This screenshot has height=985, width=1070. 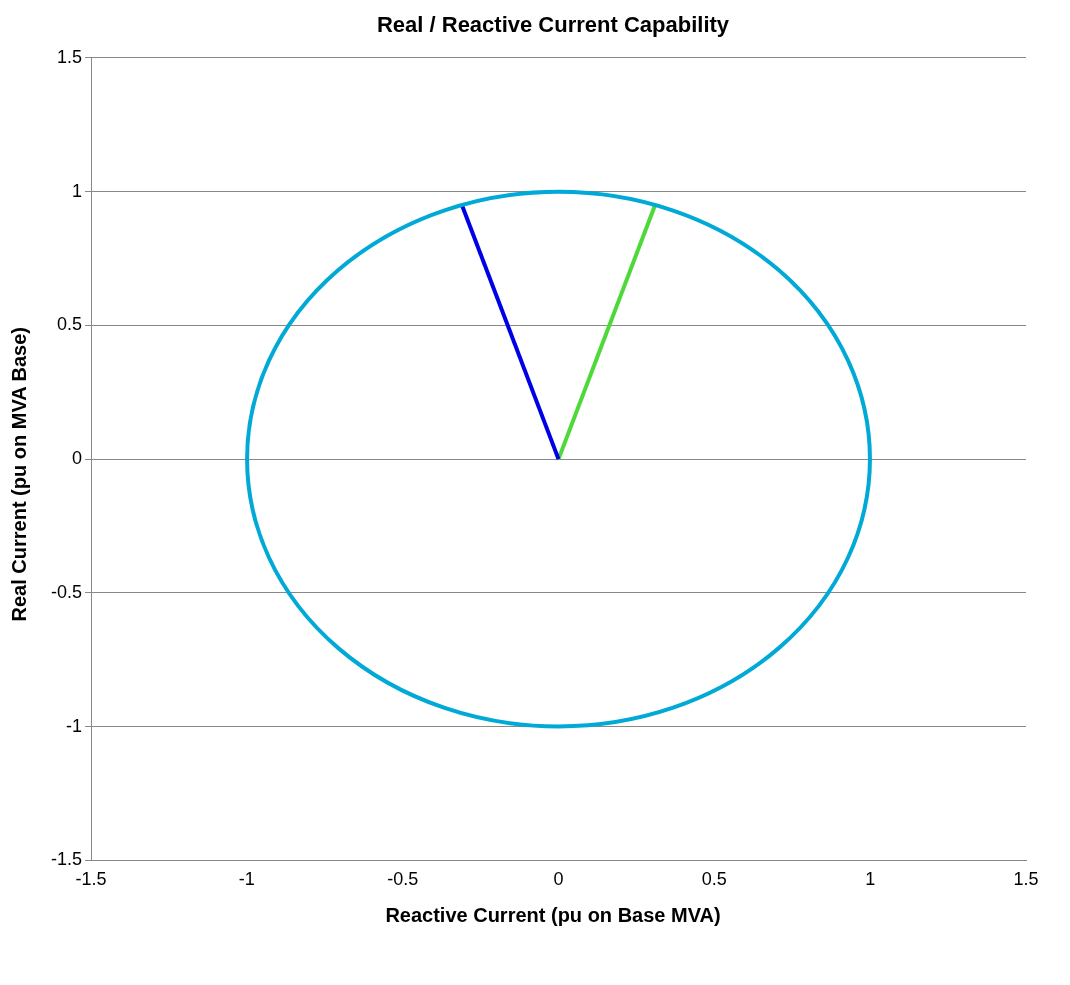 What do you see at coordinates (69, 56) in the screenshot?
I see `y-tick-label: 1.5` at bounding box center [69, 56].